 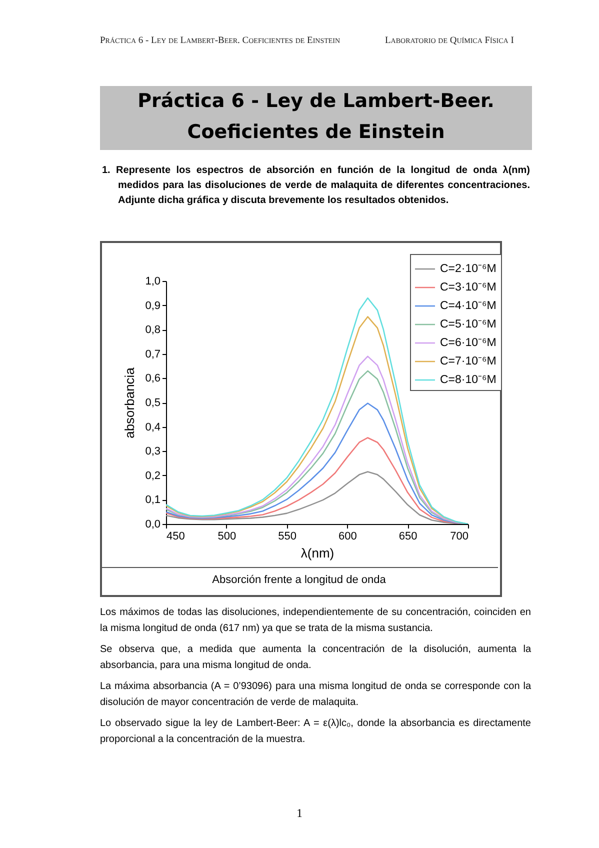 I want to click on y-tick-label: 0,5, so click(x=152, y=403).